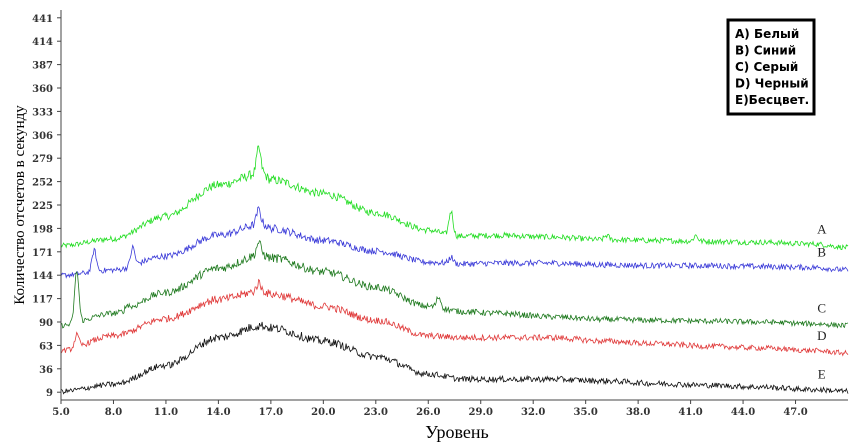  Describe the element at coordinates (20, 205) in the screenshot. I see `y-axis-title: Количество отсчетов в секунду` at that location.